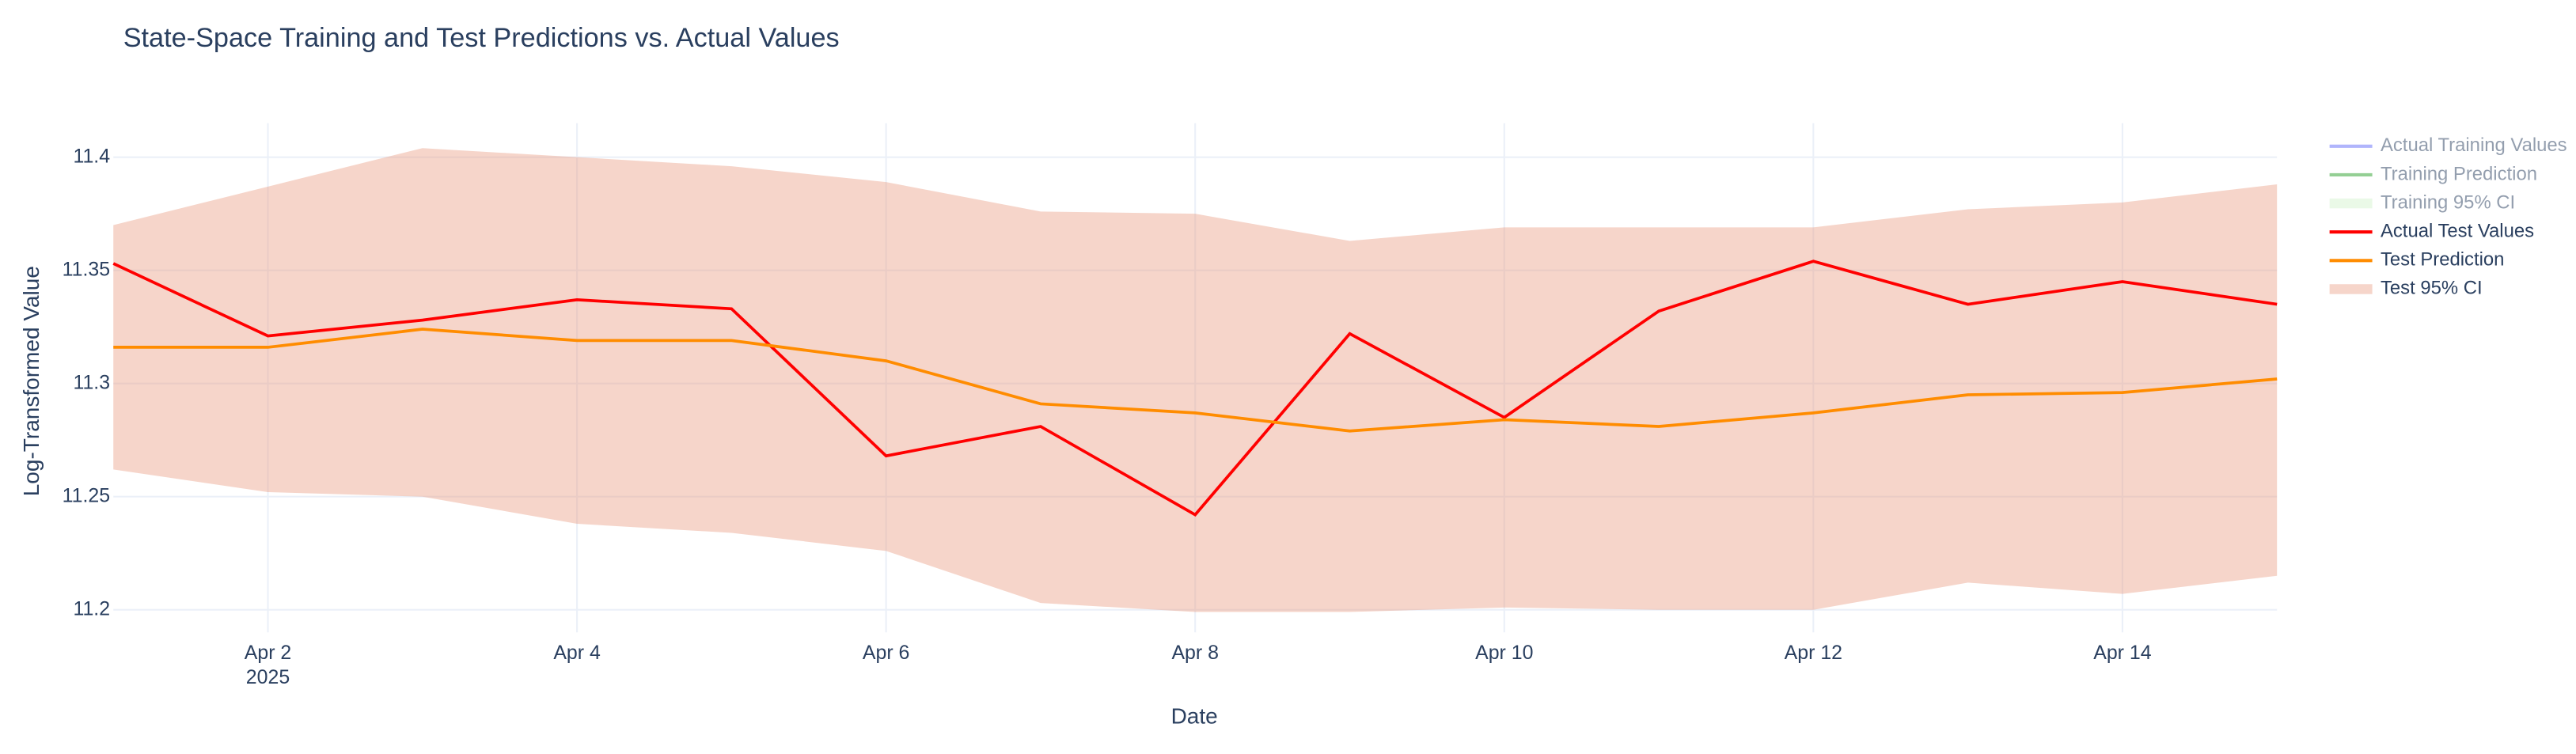 The height and width of the screenshot is (754, 2576). Describe the element at coordinates (86, 495) in the screenshot. I see `y-tick-label: 11.25` at that location.